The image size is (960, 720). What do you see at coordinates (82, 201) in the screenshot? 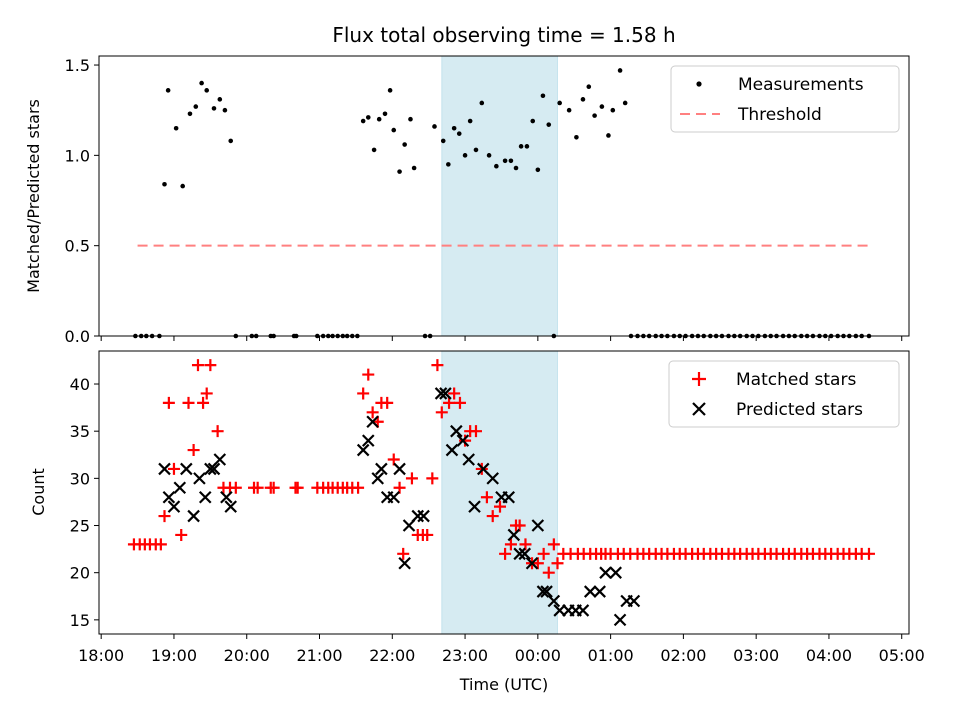
I see `top-y-ticks: 0.0 0.5 1.0 1.5` at bounding box center [82, 201].